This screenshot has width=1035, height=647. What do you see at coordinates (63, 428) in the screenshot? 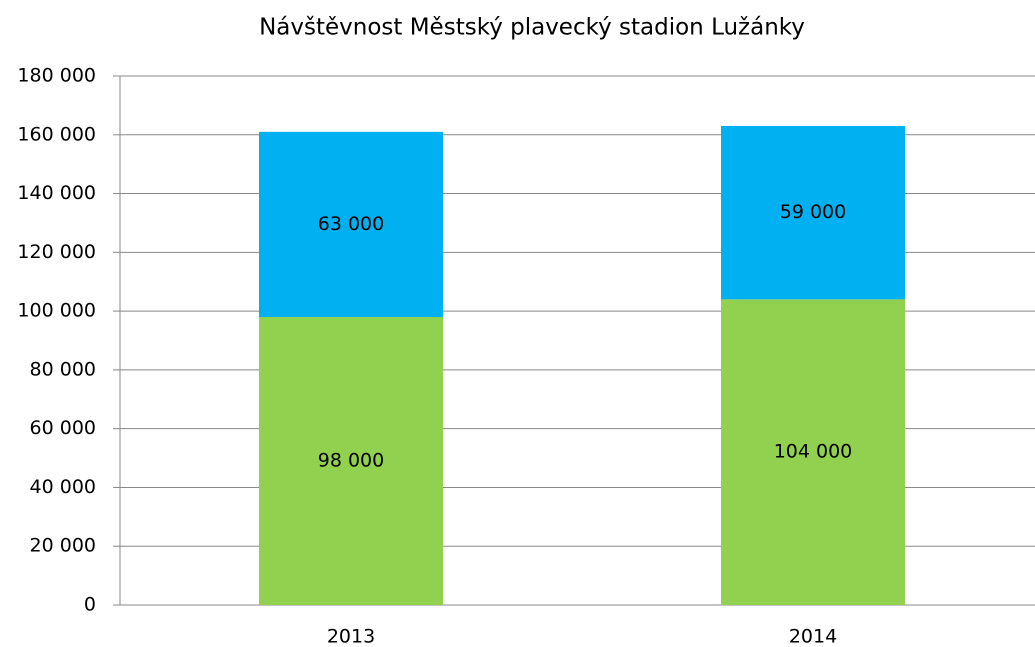
I see `y-tick-label: 60 000` at bounding box center [63, 428].